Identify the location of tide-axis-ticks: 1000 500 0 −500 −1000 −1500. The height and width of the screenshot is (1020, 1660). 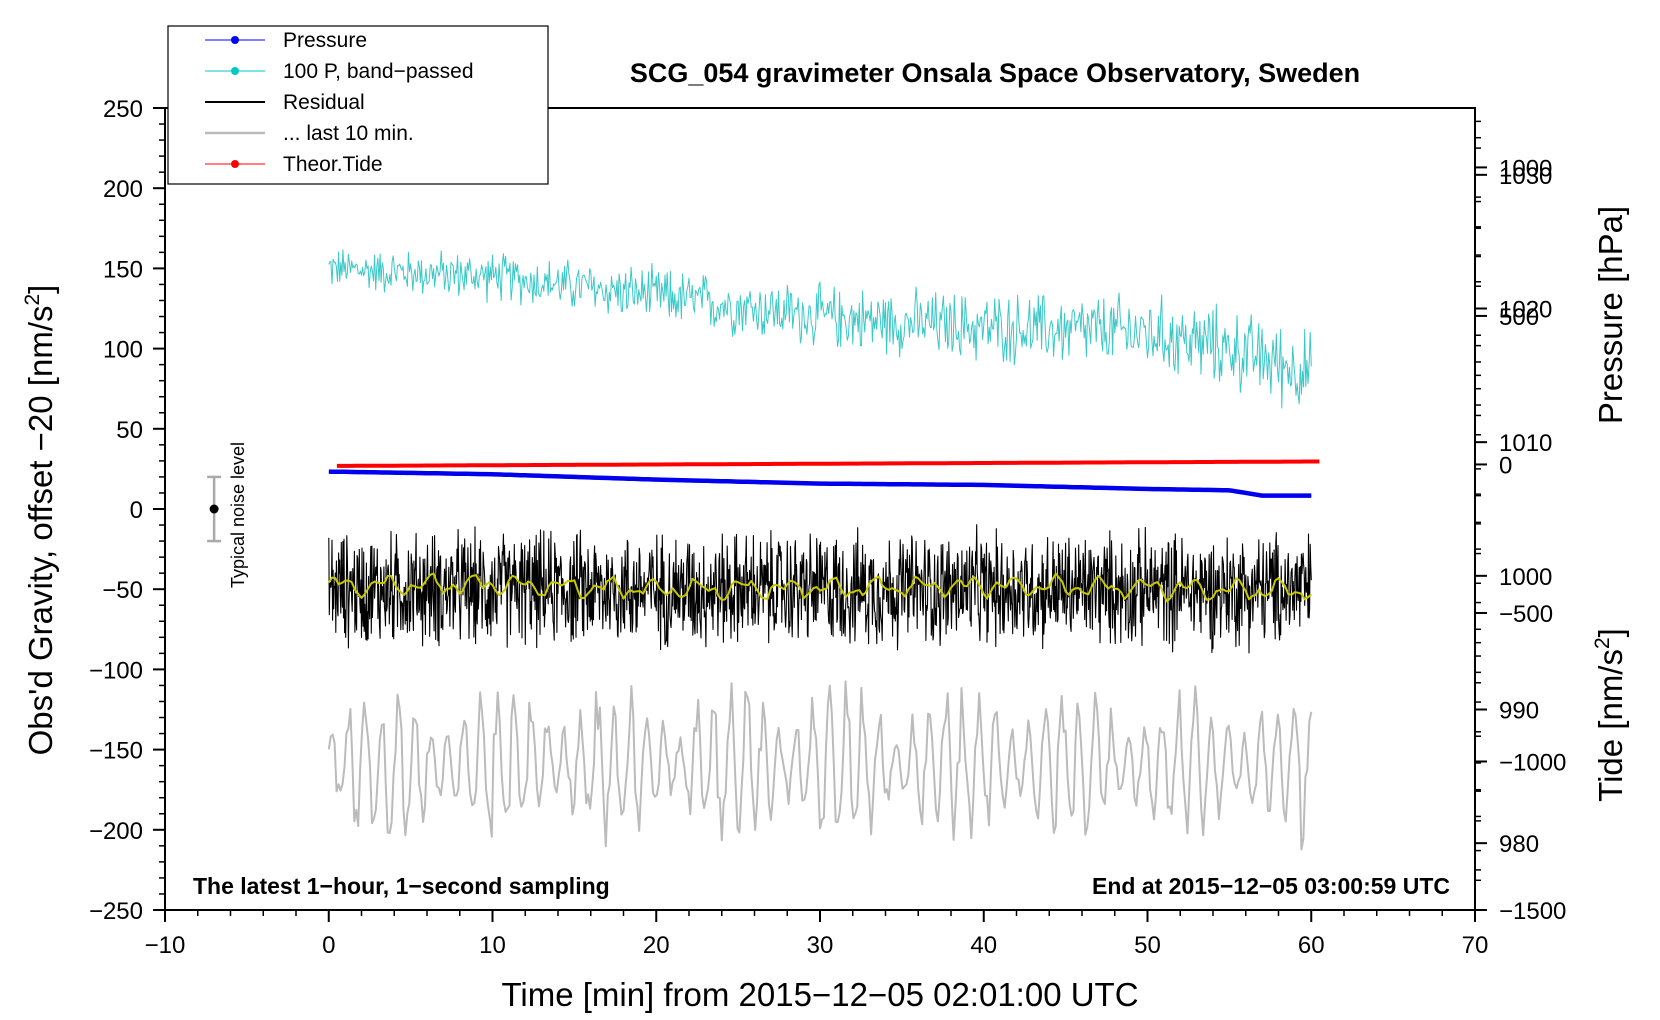
(1520, 530).